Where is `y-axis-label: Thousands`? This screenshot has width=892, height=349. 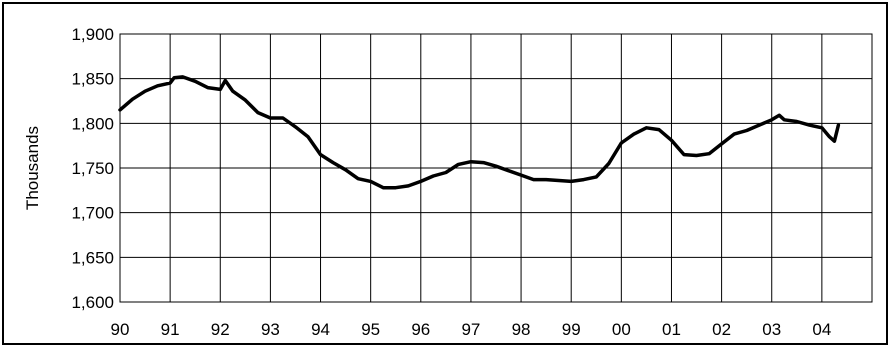
y-axis-label: Thousands is located at coordinates (32, 168).